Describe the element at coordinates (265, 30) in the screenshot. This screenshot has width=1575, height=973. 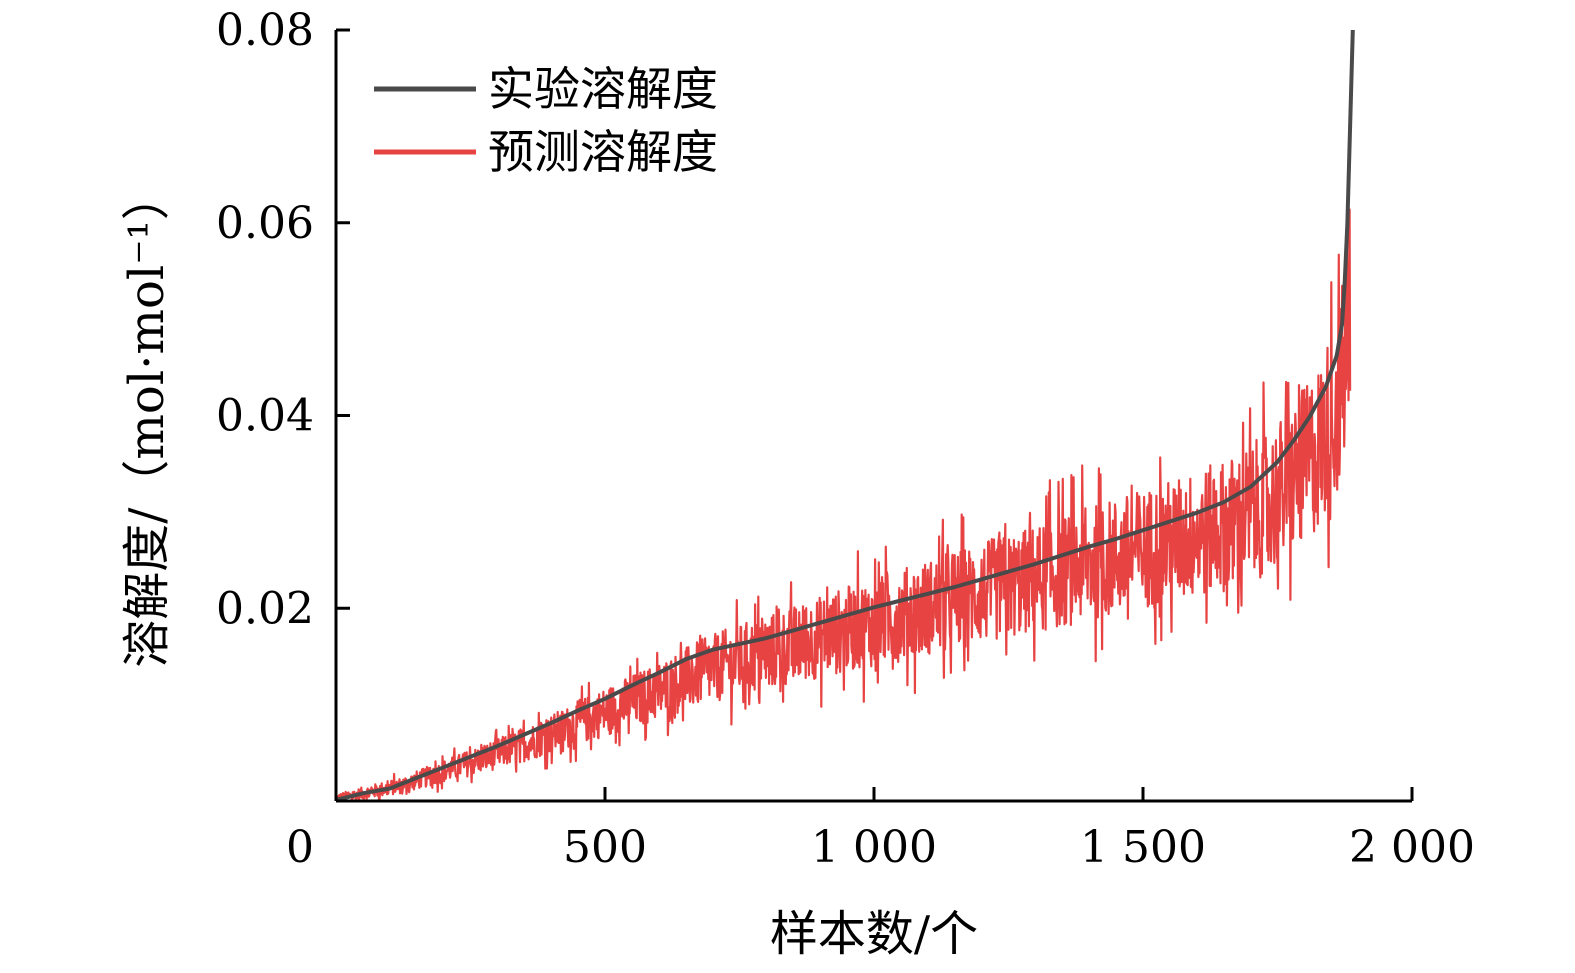
I see `y-tick-label: 0.08` at that location.